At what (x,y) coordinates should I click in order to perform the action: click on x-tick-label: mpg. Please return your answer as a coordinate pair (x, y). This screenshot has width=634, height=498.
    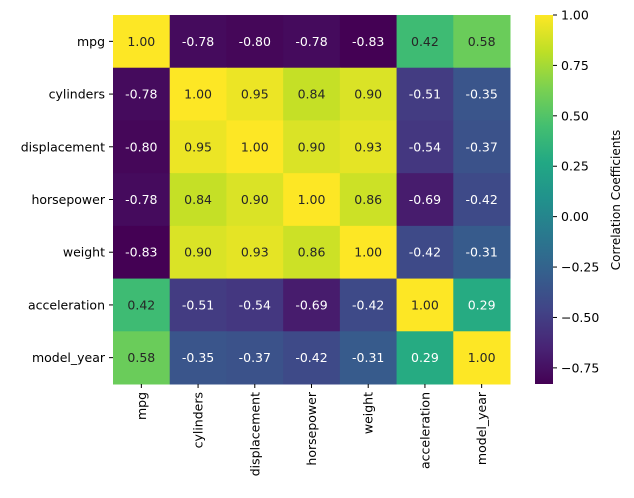
    Looking at the image, I should click on (141, 406).